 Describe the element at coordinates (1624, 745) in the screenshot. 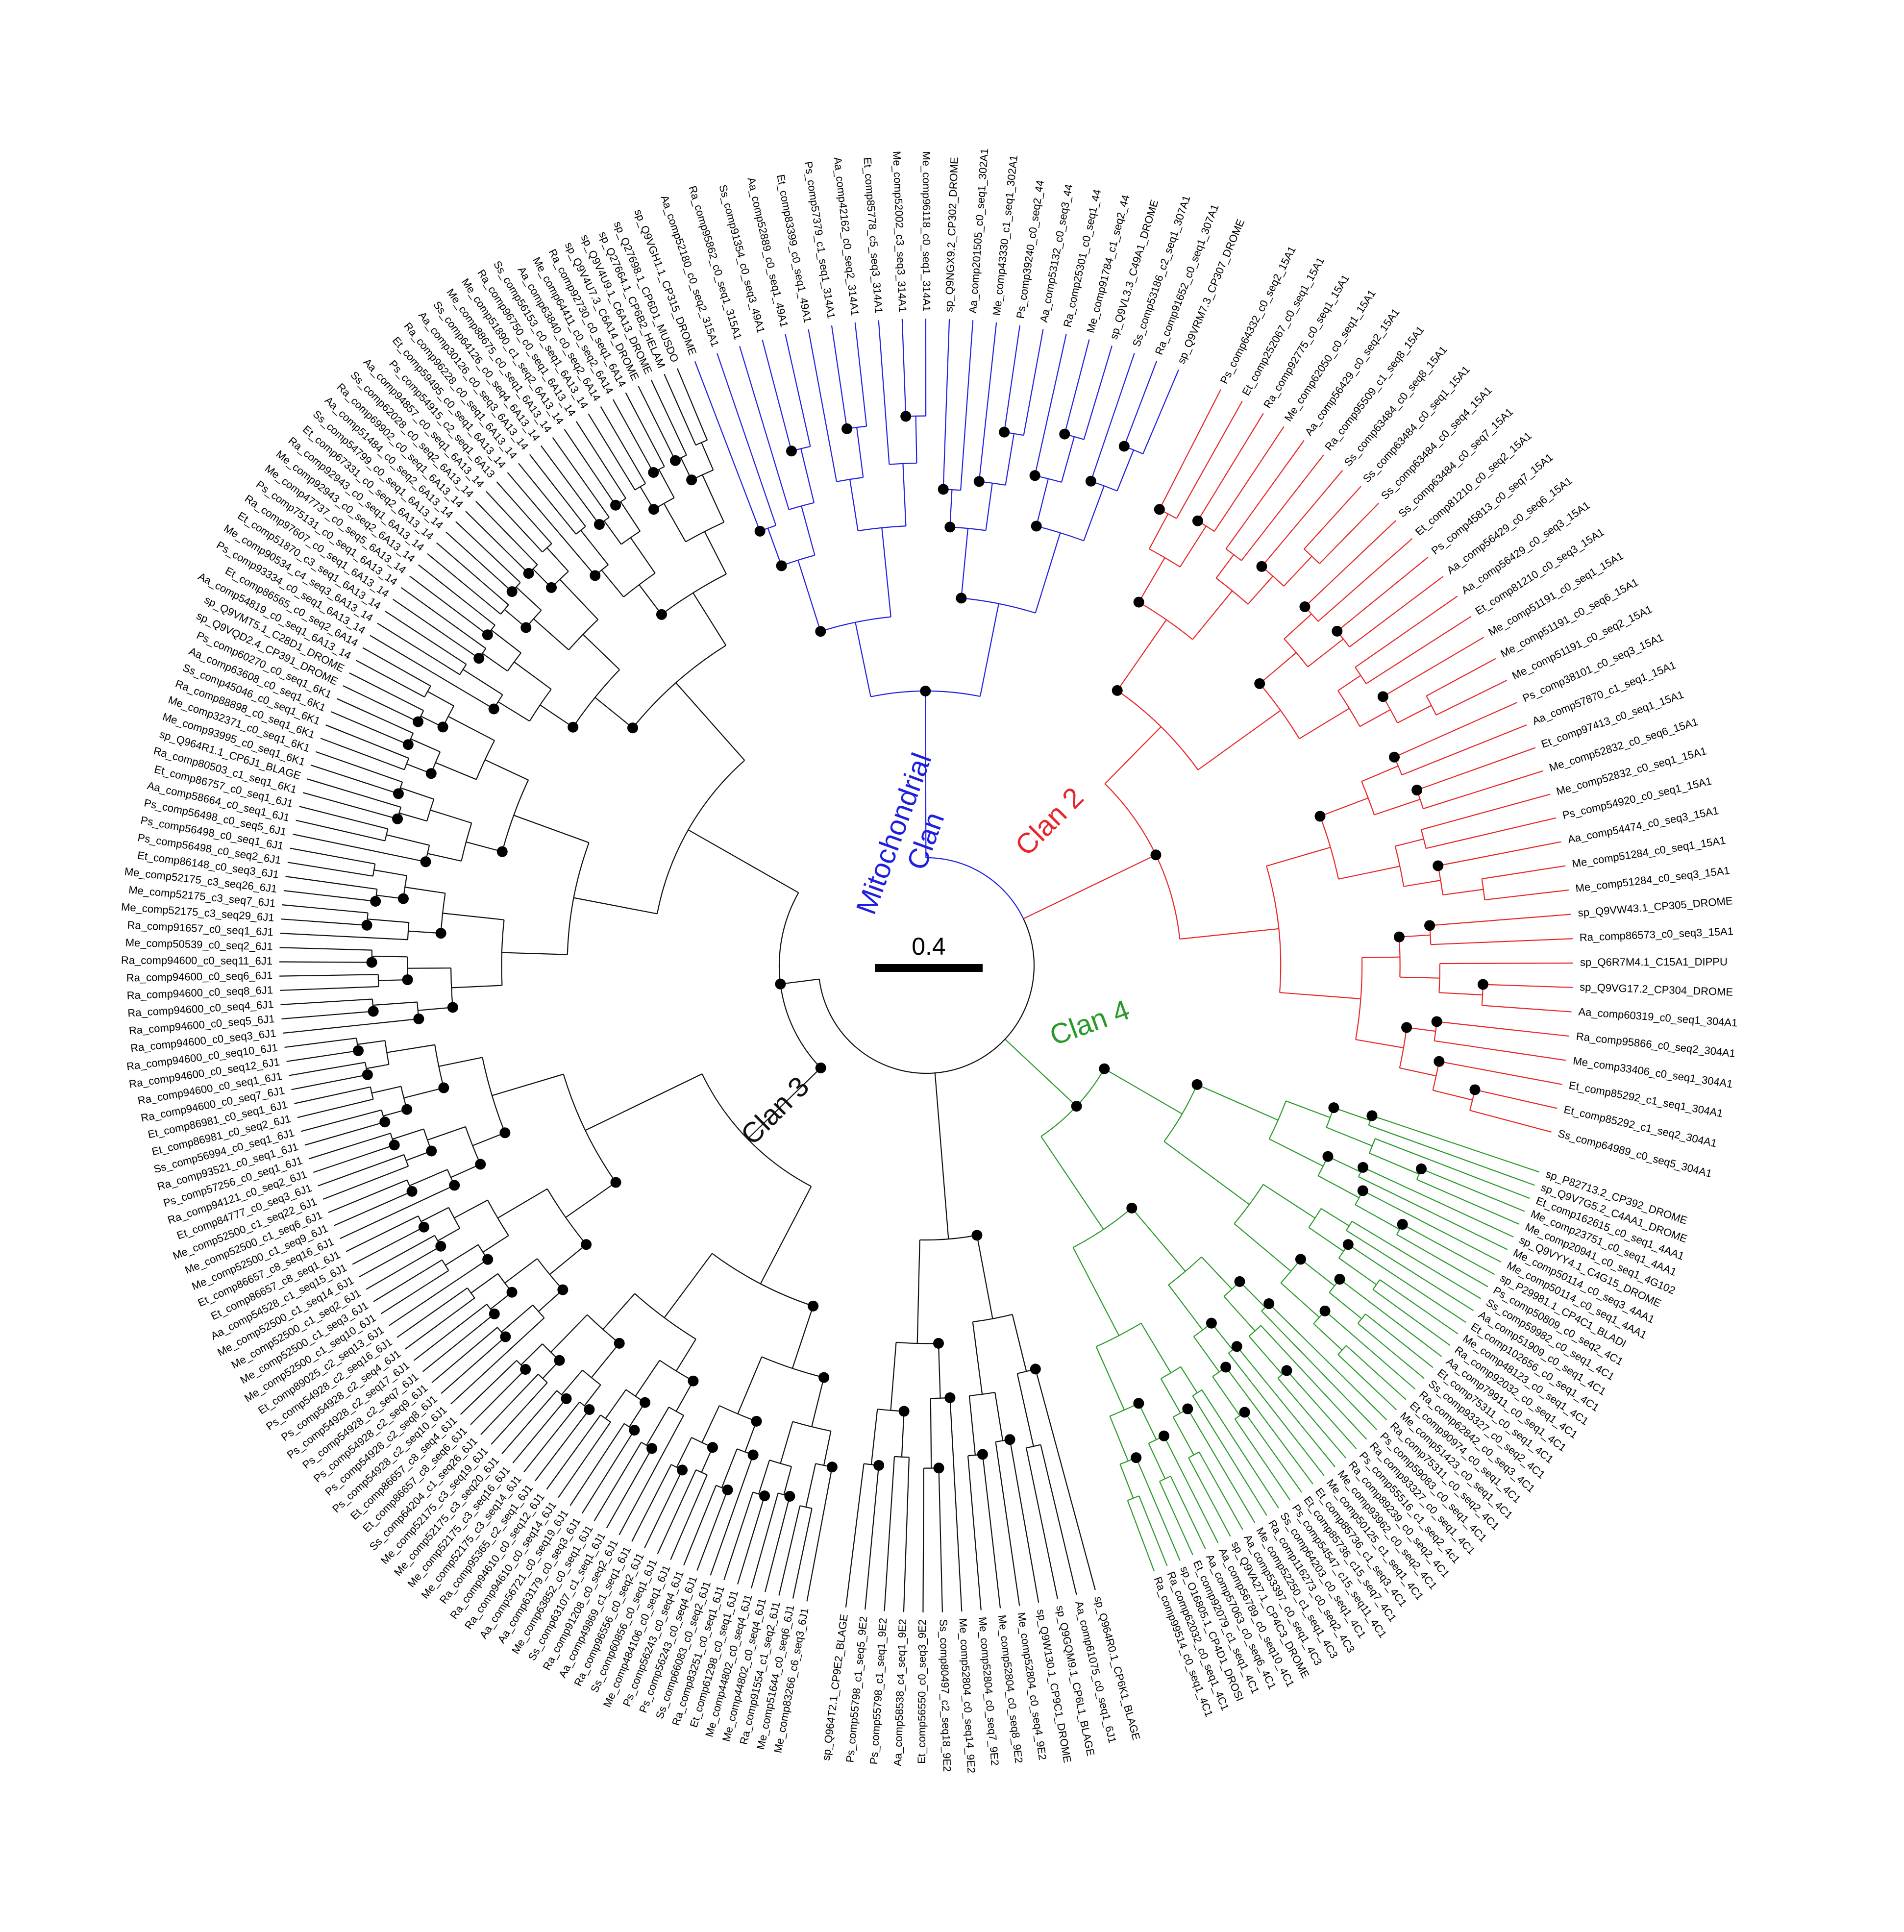

I see `leaf-label: Me_comp52832_c0_seq6_15A1` at that location.